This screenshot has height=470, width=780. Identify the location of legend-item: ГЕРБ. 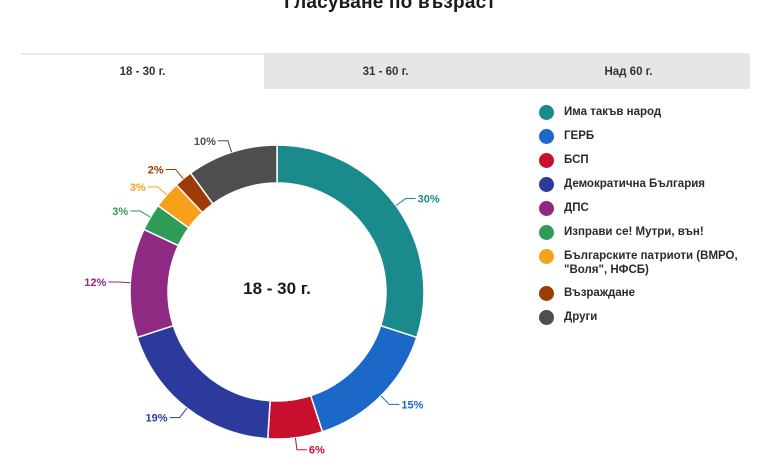
(654, 136).